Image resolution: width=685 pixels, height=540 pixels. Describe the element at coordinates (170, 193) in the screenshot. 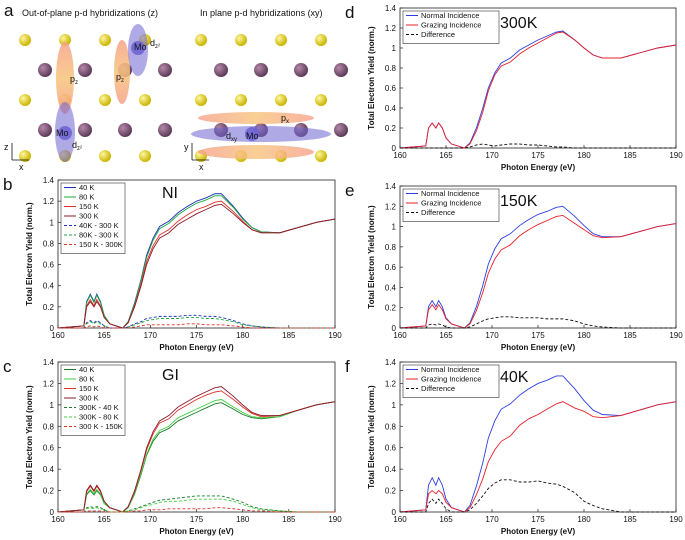

I see `annotation: NI` at that location.